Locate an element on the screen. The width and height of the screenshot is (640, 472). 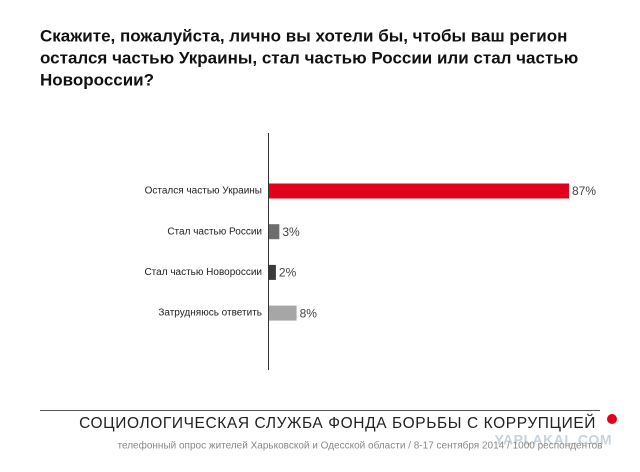
value-label: 87% is located at coordinates (584, 191).